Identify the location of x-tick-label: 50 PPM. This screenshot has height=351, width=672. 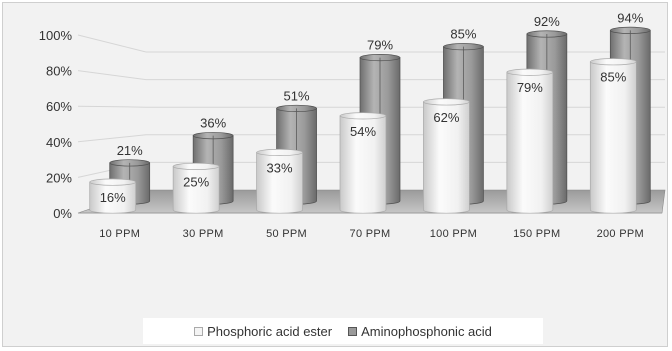
(286, 234).